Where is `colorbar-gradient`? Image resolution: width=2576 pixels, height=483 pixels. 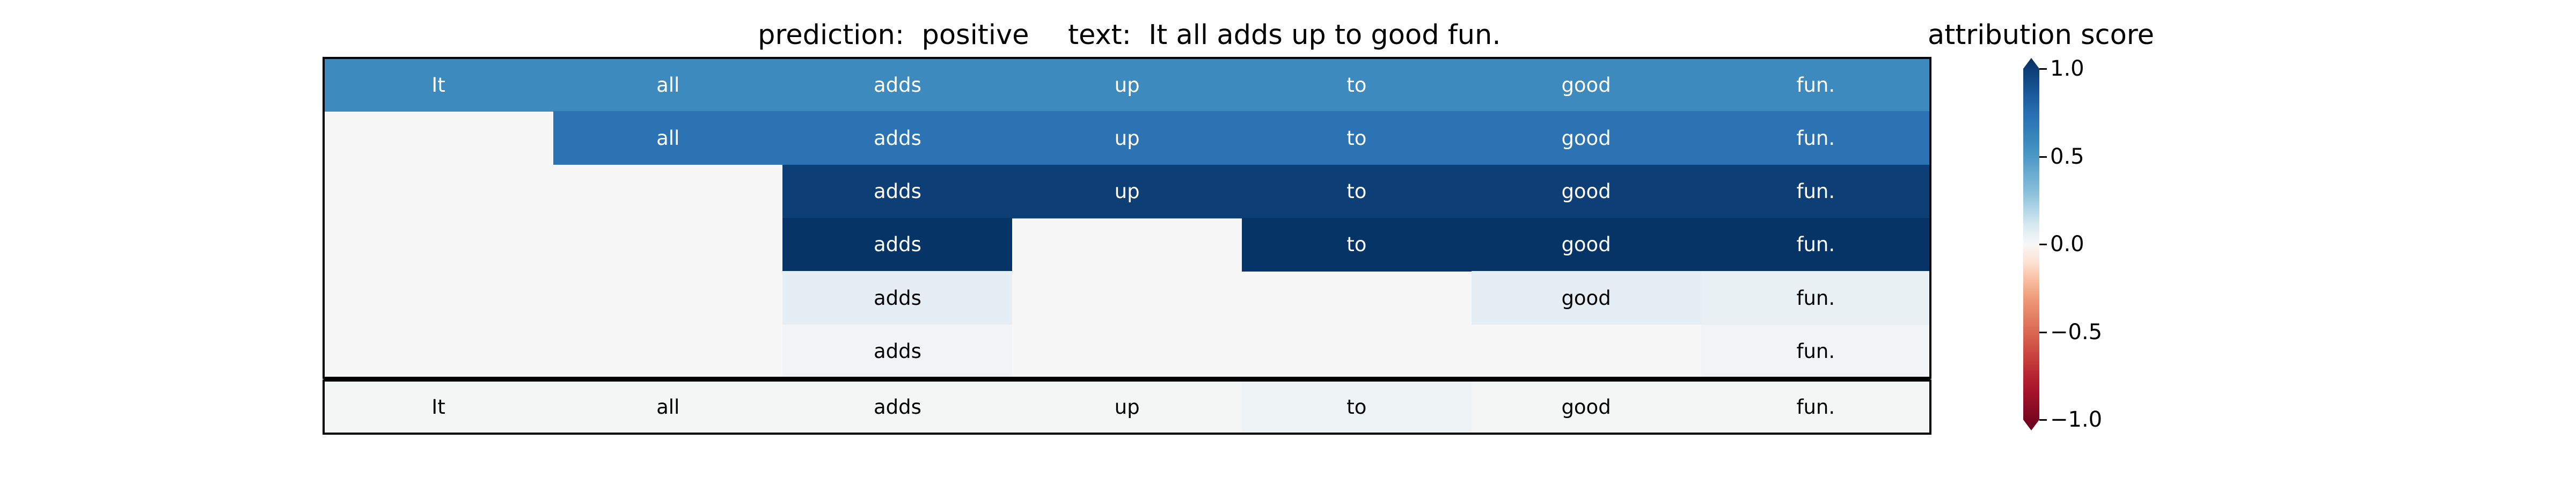
colorbar-gradient is located at coordinates (2031, 244).